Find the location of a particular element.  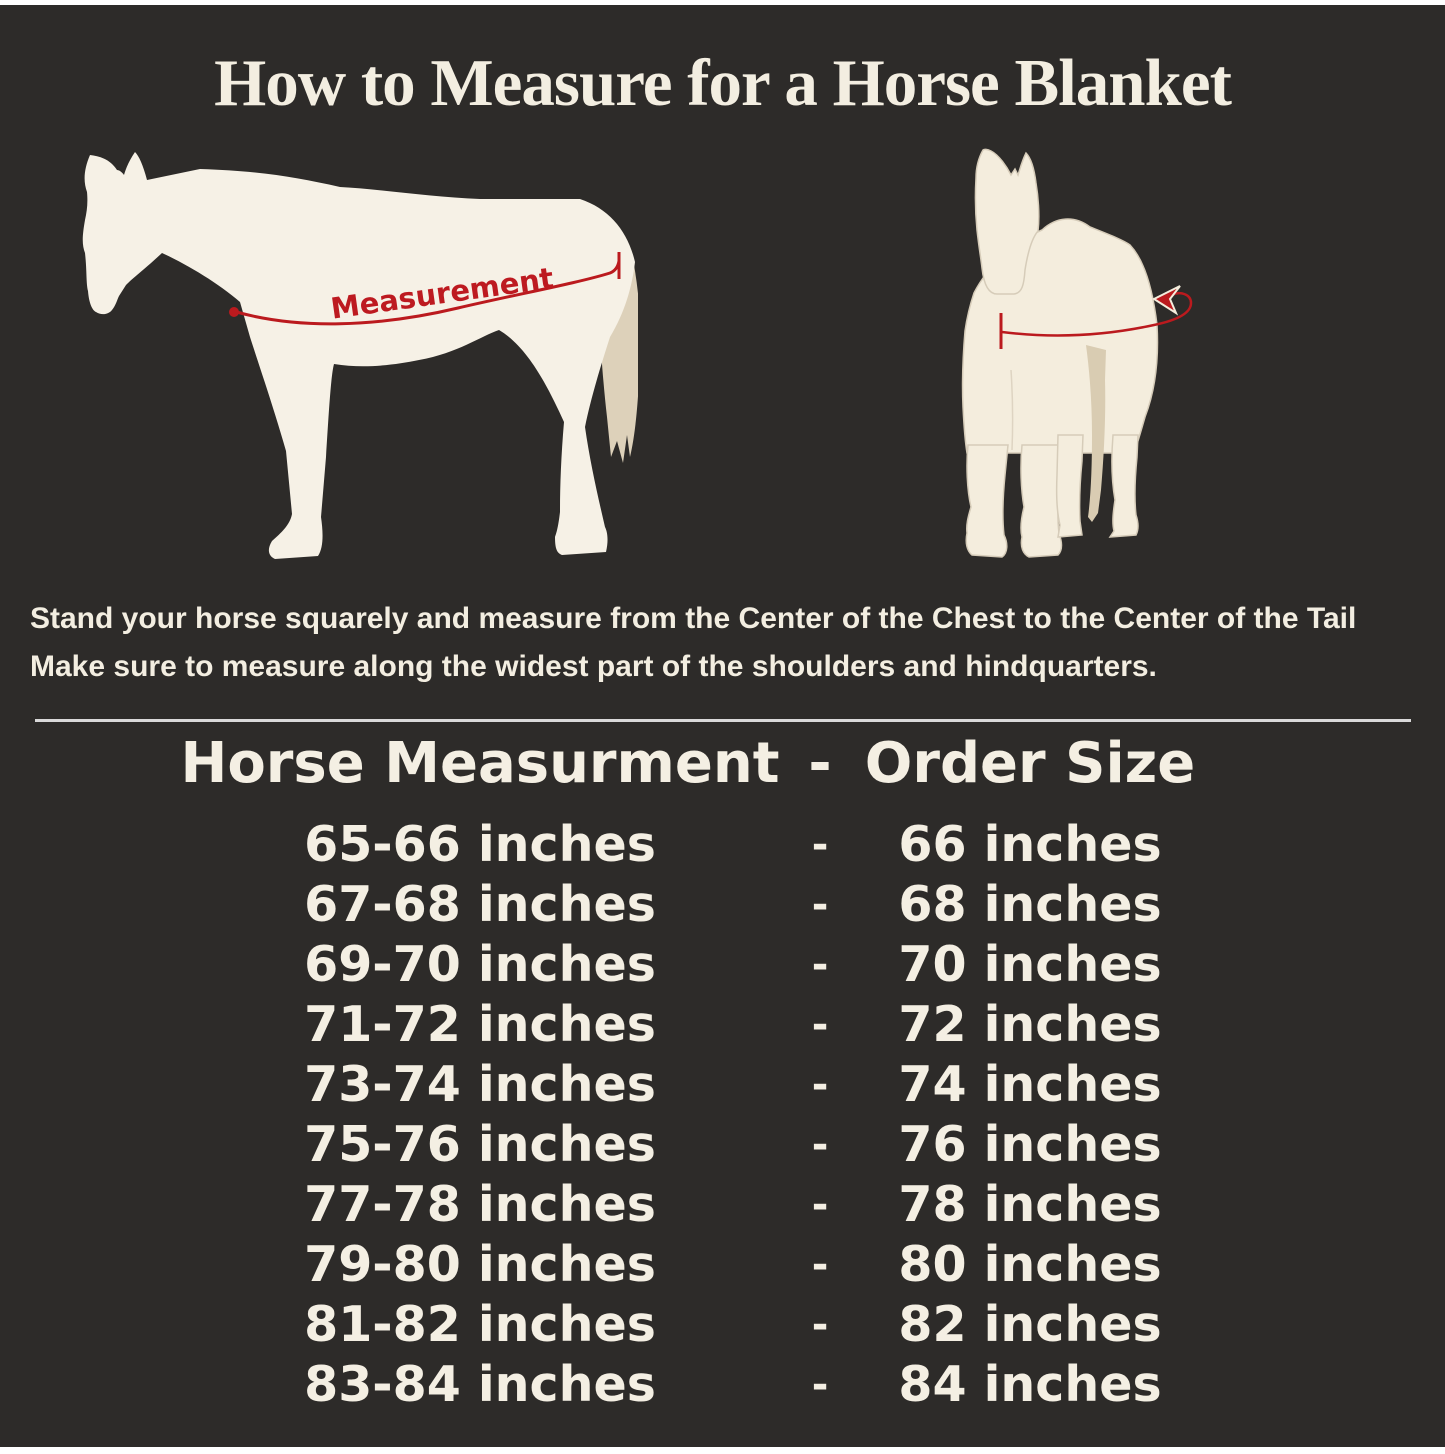

measurement-cell: 83-84 inches is located at coordinates (480, 1384).